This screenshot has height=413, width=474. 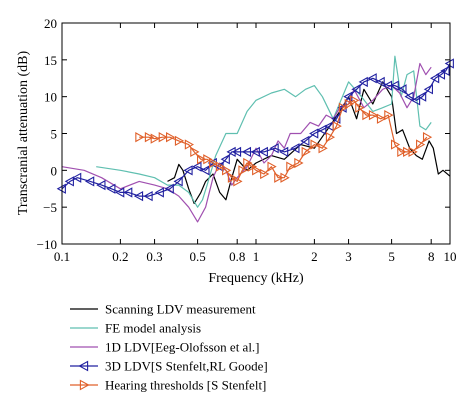 I want to click on x-tick-label: 3, so click(x=348, y=256).